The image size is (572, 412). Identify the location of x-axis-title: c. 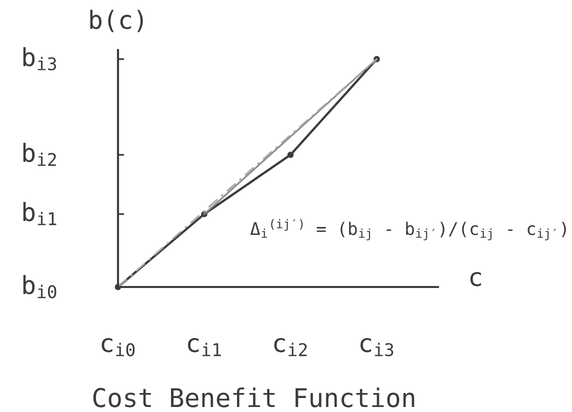
(475, 279).